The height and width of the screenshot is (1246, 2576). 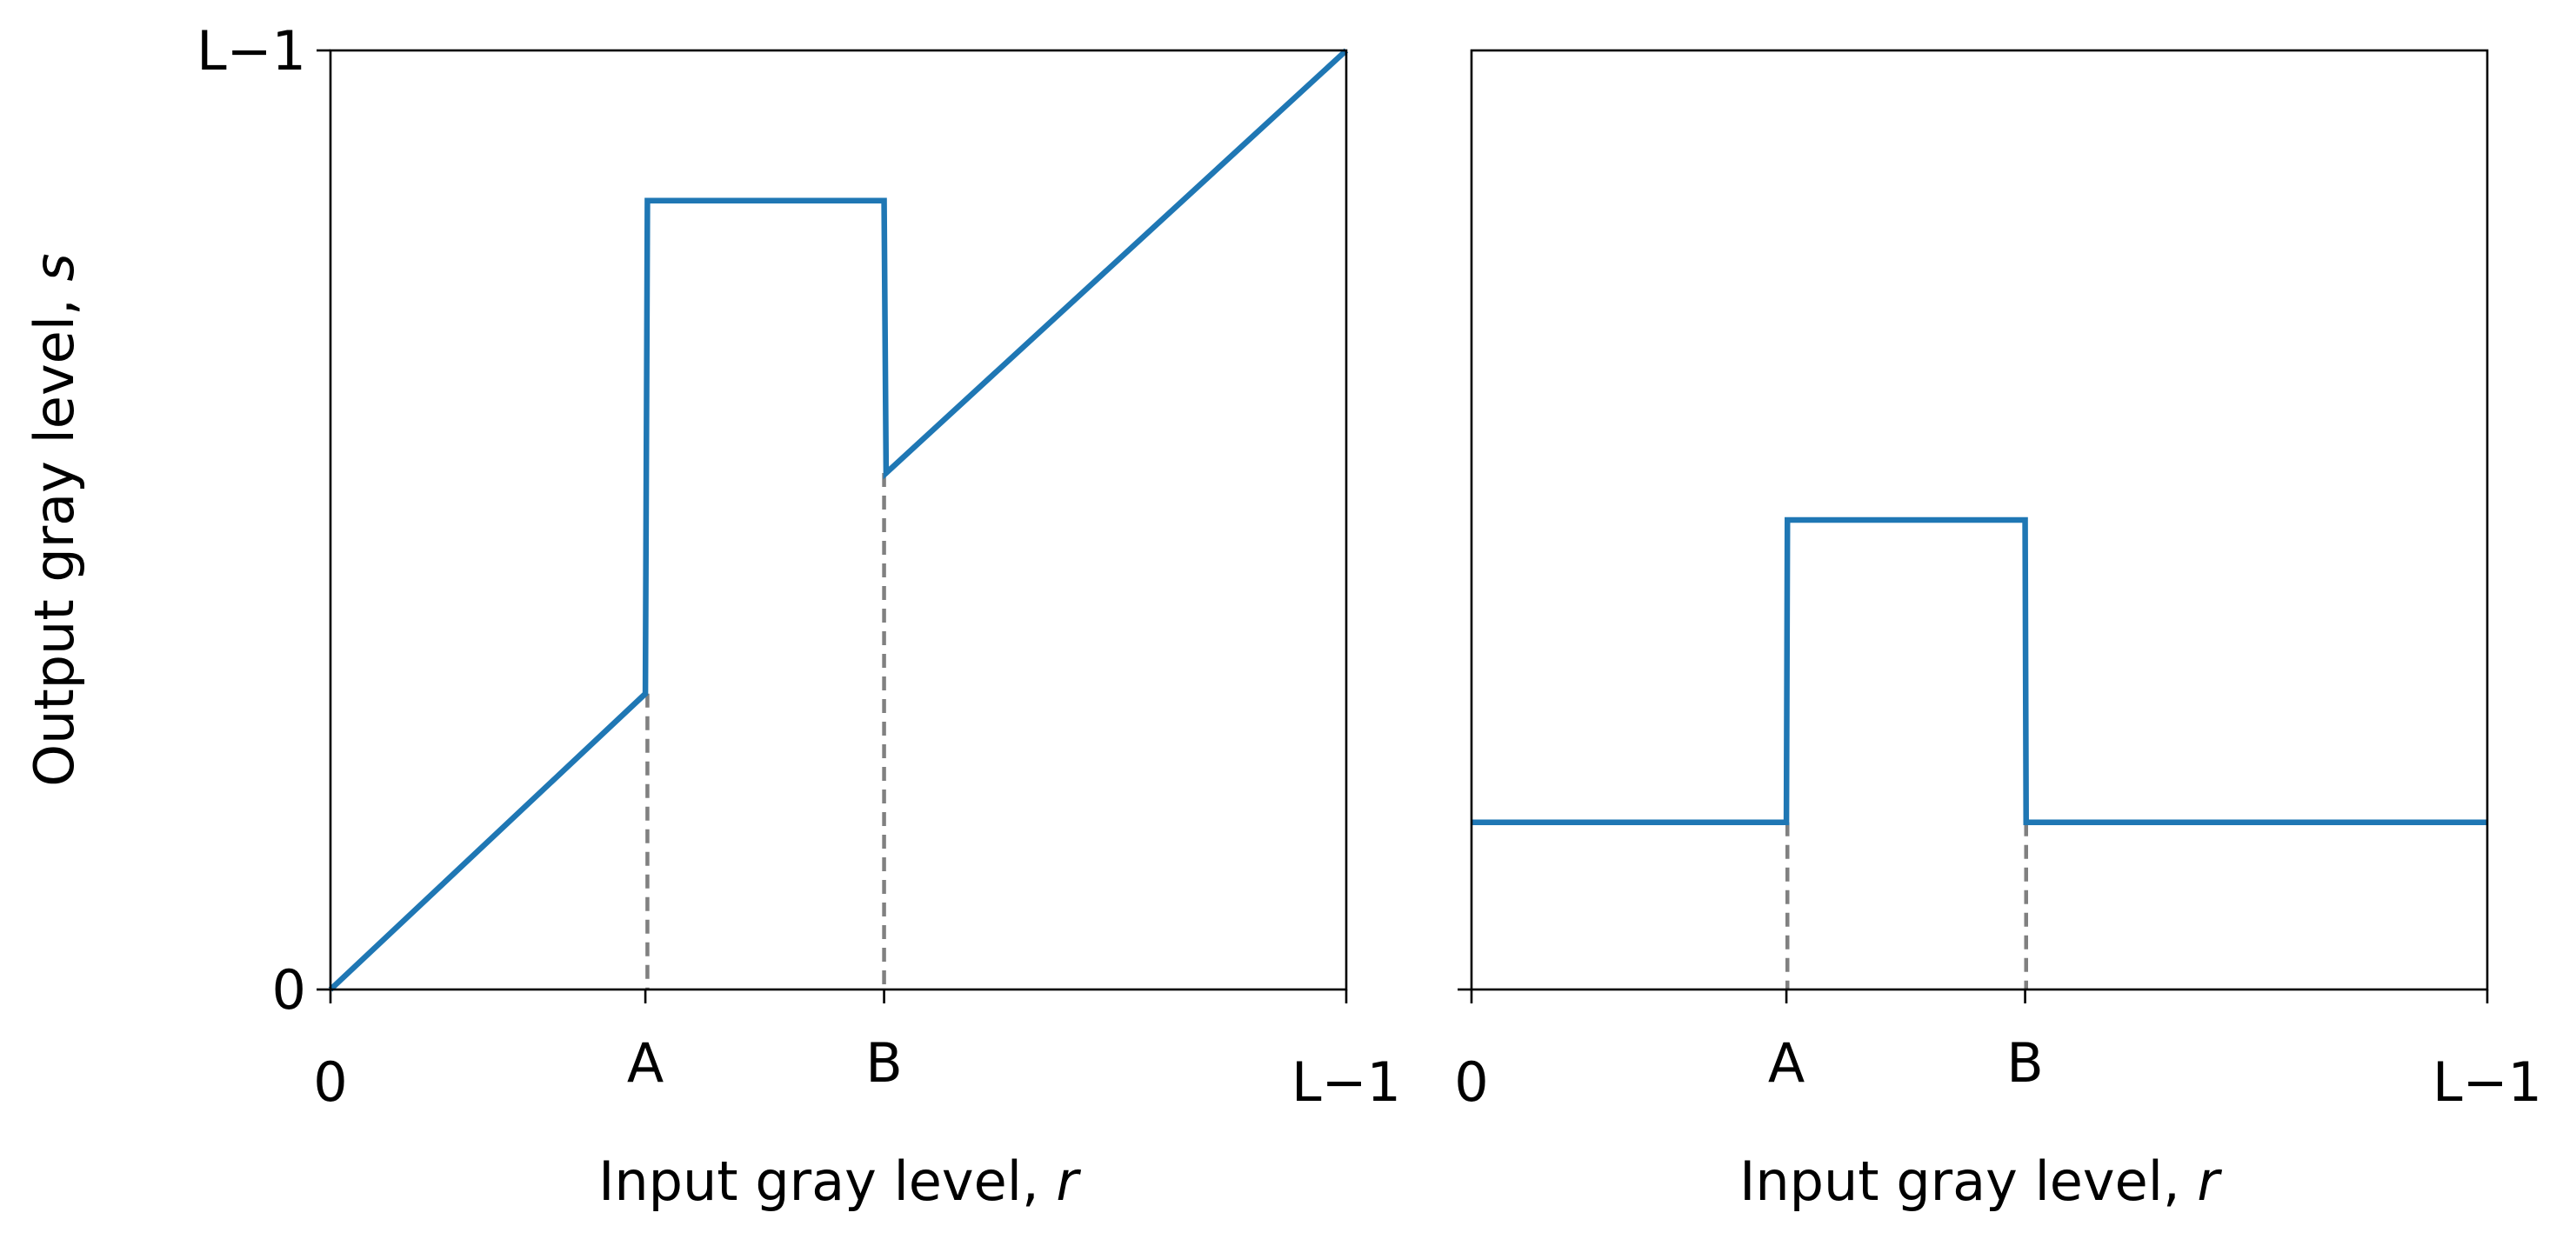 I want to click on y-tick-label: L−1, so click(x=251, y=51).